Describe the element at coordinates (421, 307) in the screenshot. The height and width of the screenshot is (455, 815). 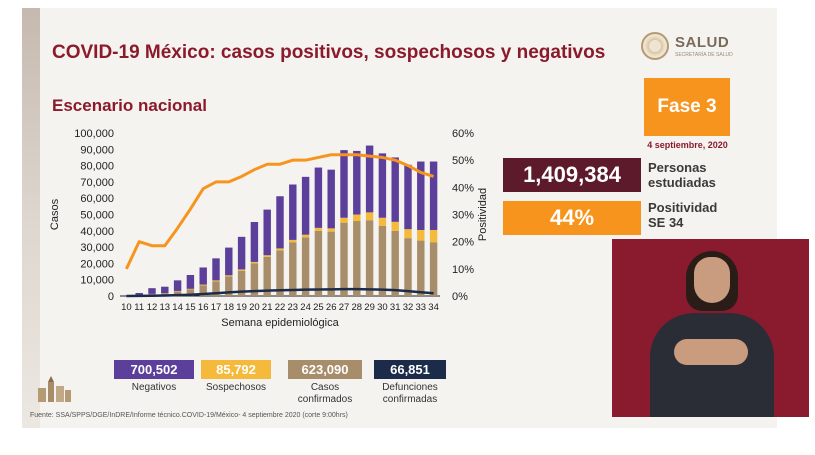
I see `x-tick-label: 33` at that location.